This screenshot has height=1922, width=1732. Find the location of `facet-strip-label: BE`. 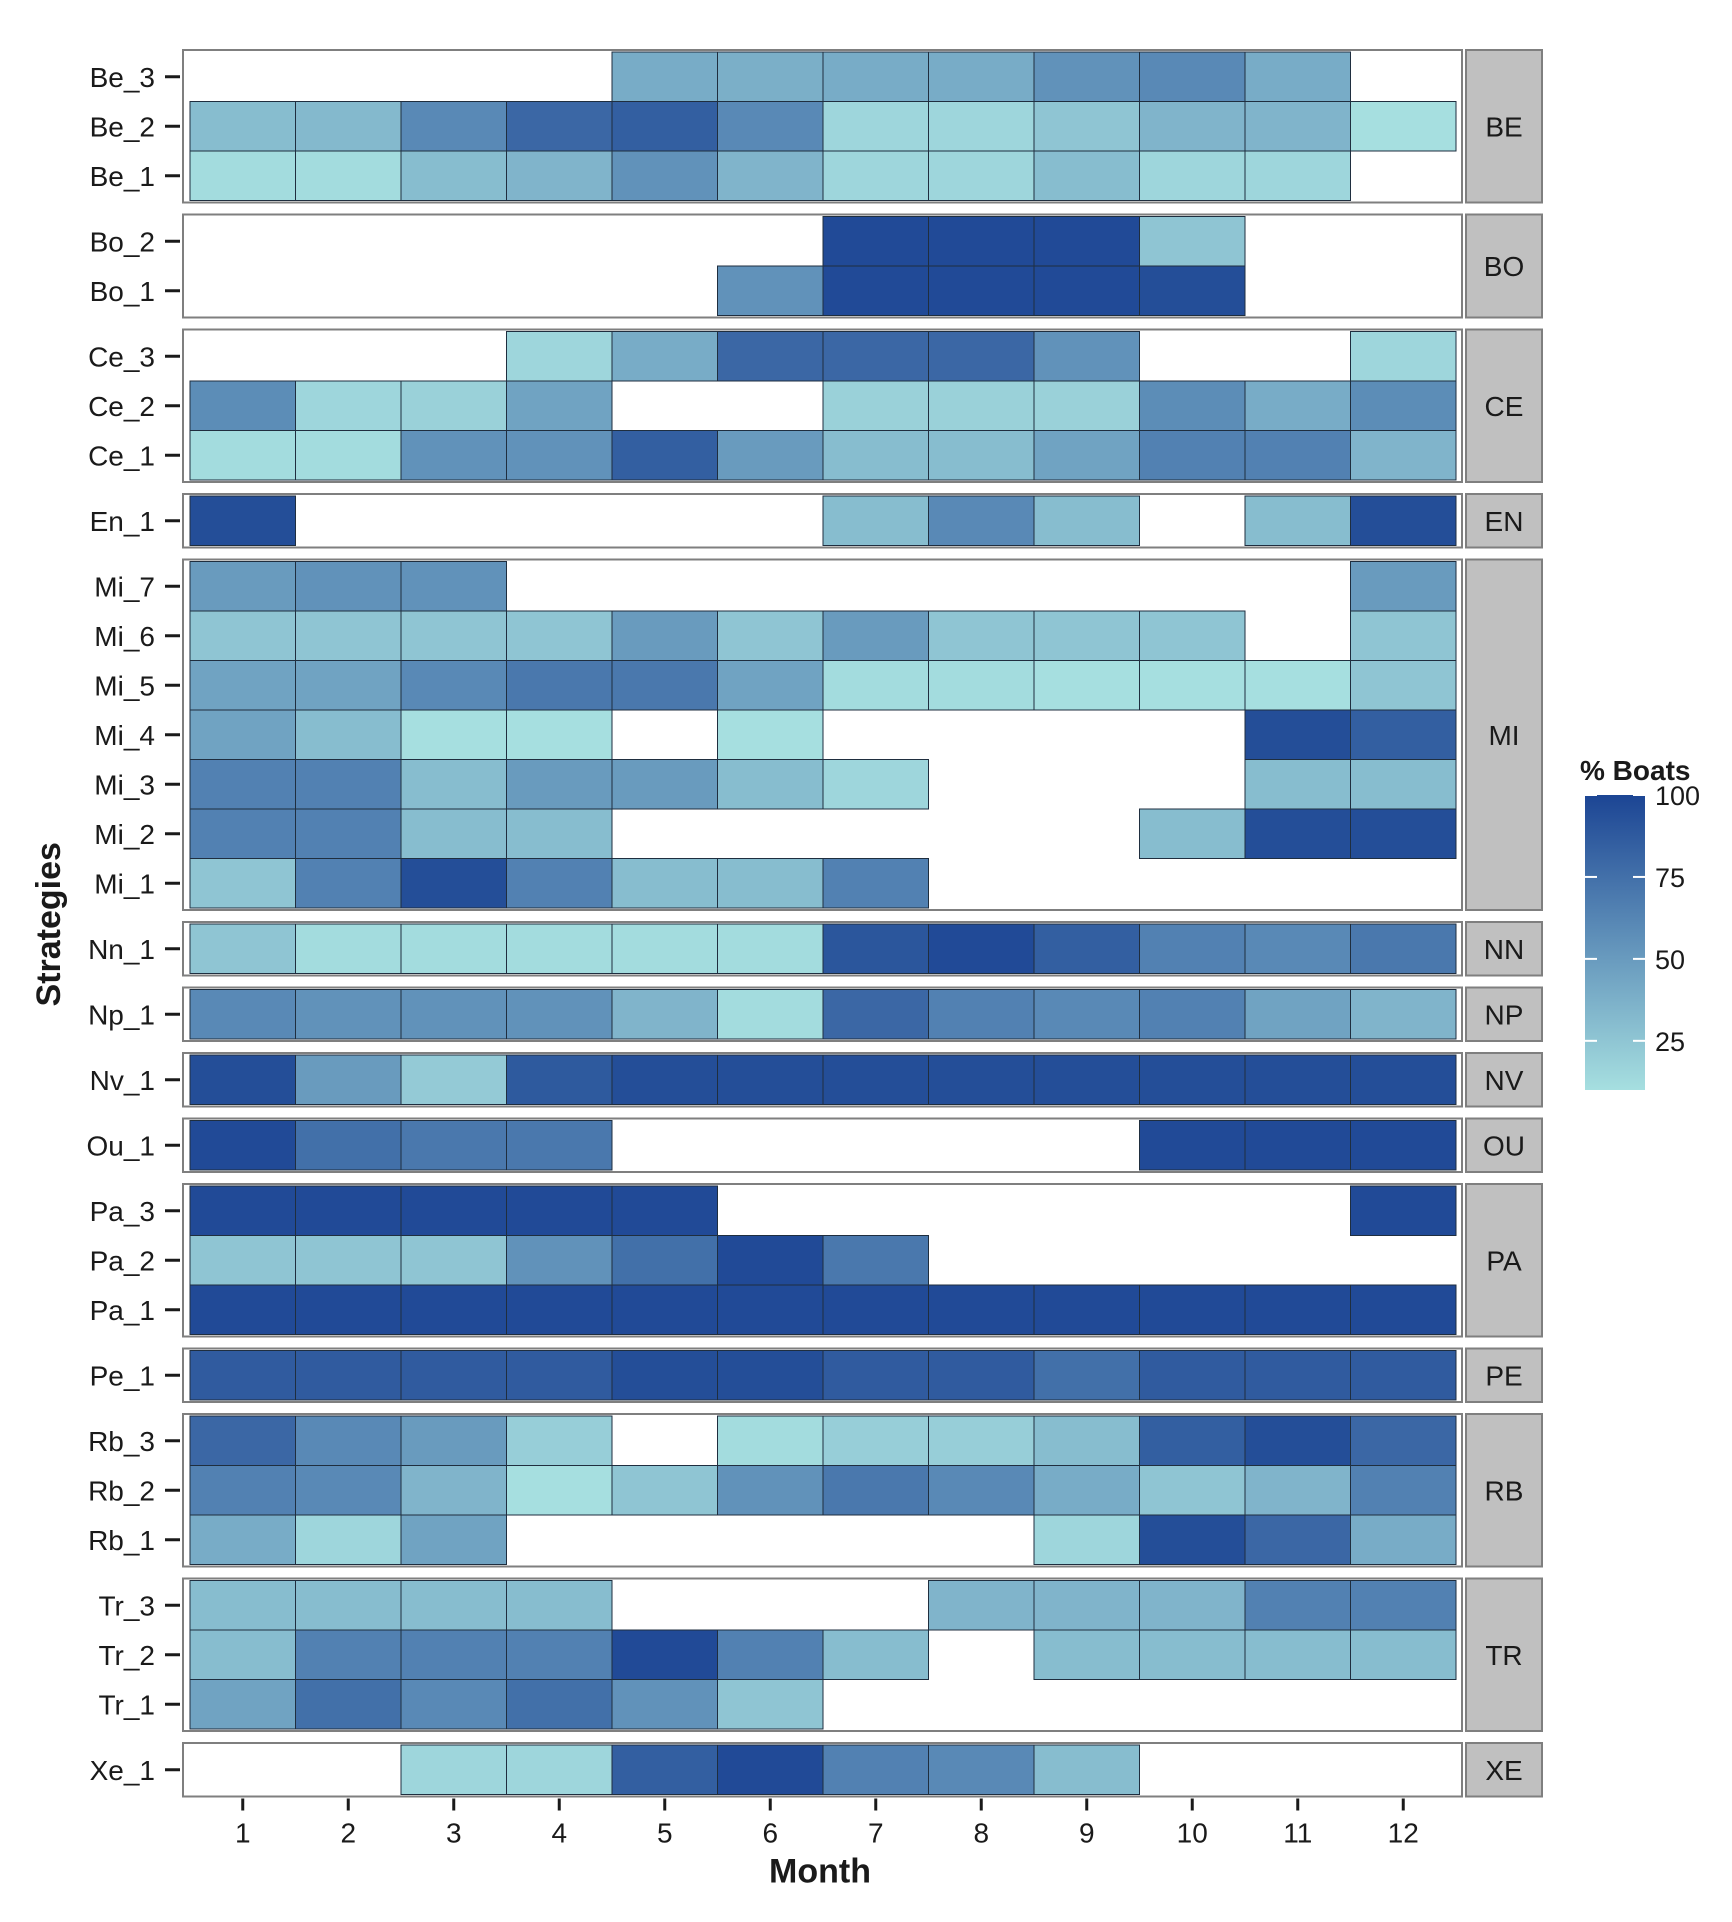

facet-strip-label: BE is located at coordinates (1503, 126).